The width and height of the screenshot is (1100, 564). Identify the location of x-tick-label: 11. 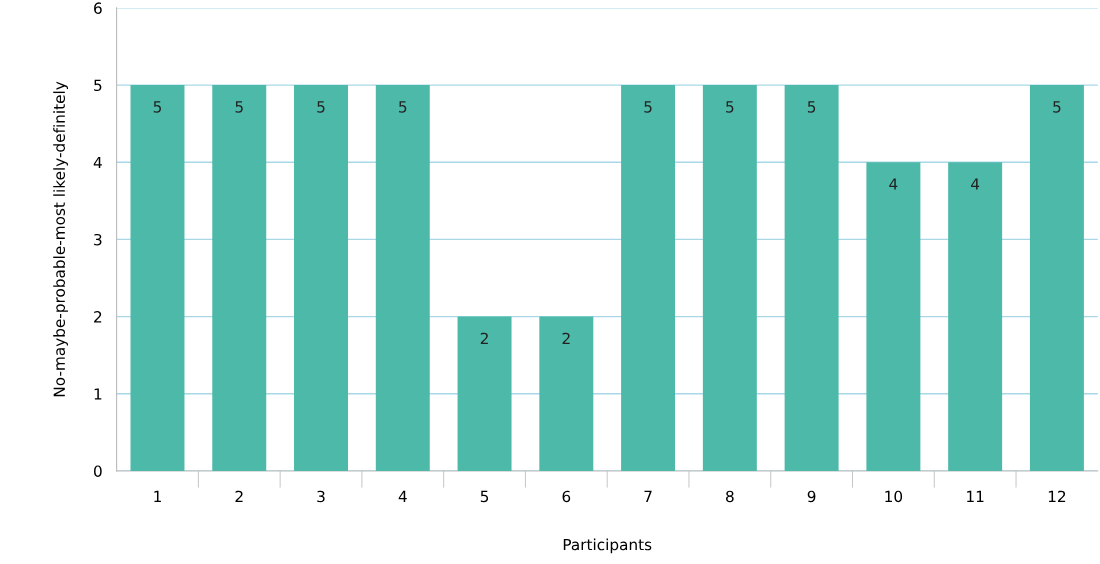
(975, 496).